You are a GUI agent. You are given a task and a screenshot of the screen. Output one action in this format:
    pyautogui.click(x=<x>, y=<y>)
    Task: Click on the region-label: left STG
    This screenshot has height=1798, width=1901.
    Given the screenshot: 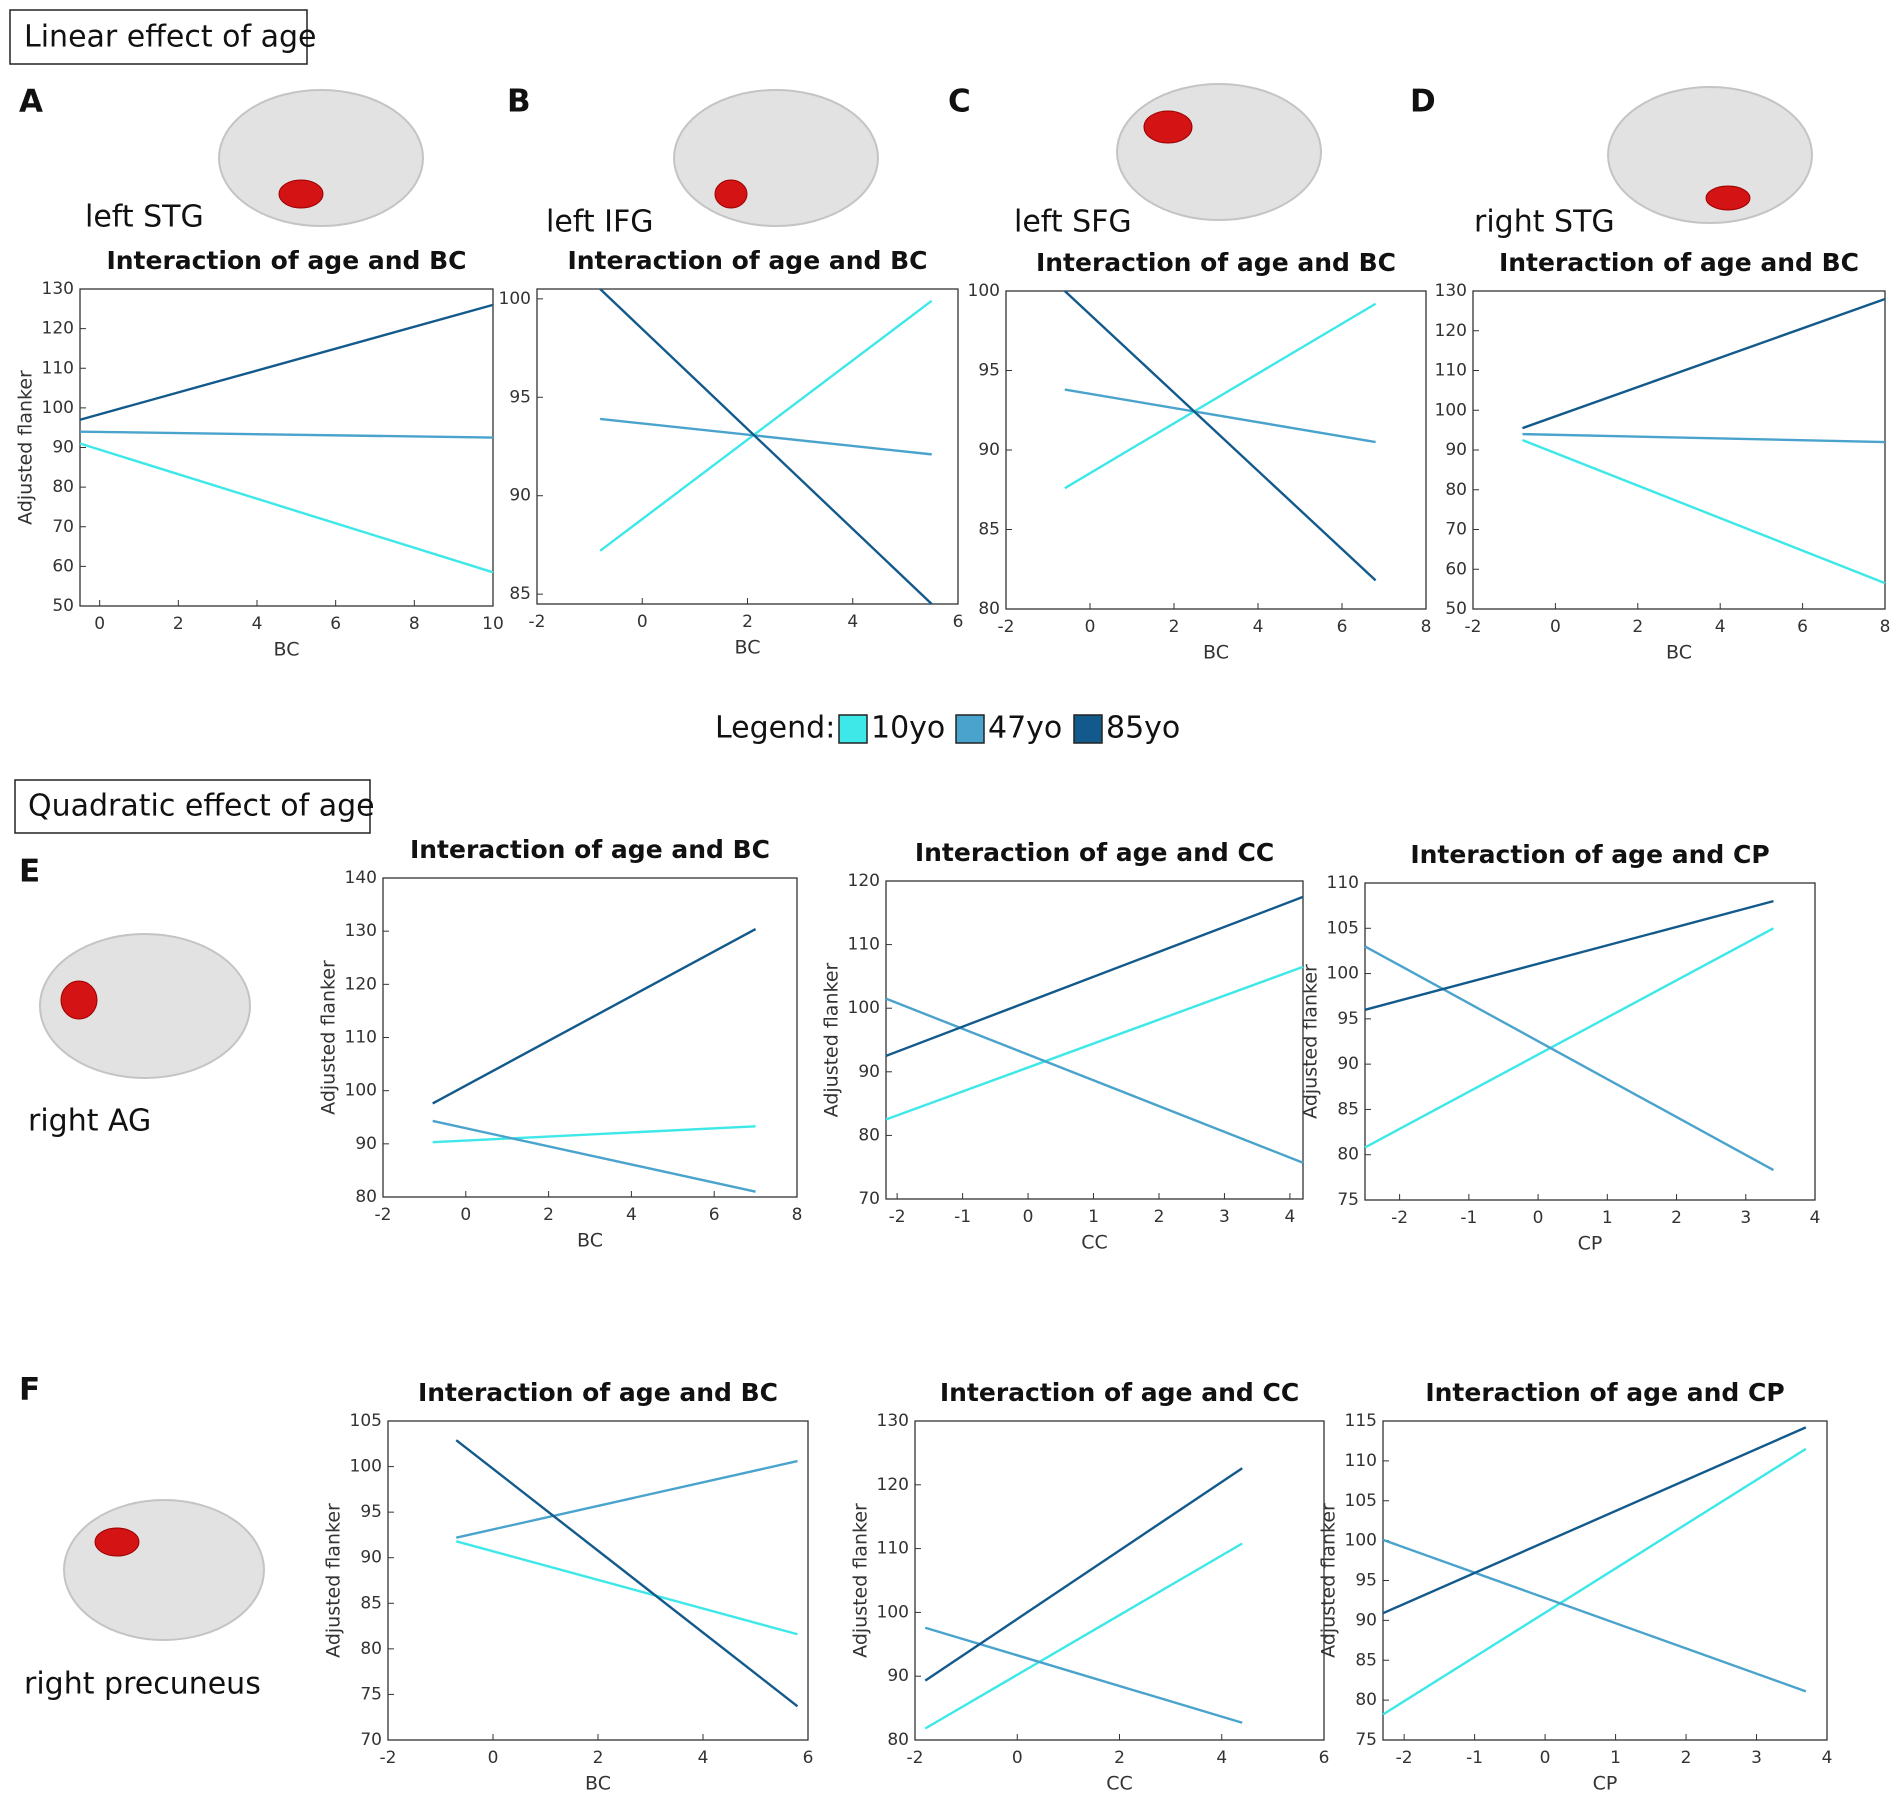 What is the action you would take?
    pyautogui.click(x=144, y=217)
    